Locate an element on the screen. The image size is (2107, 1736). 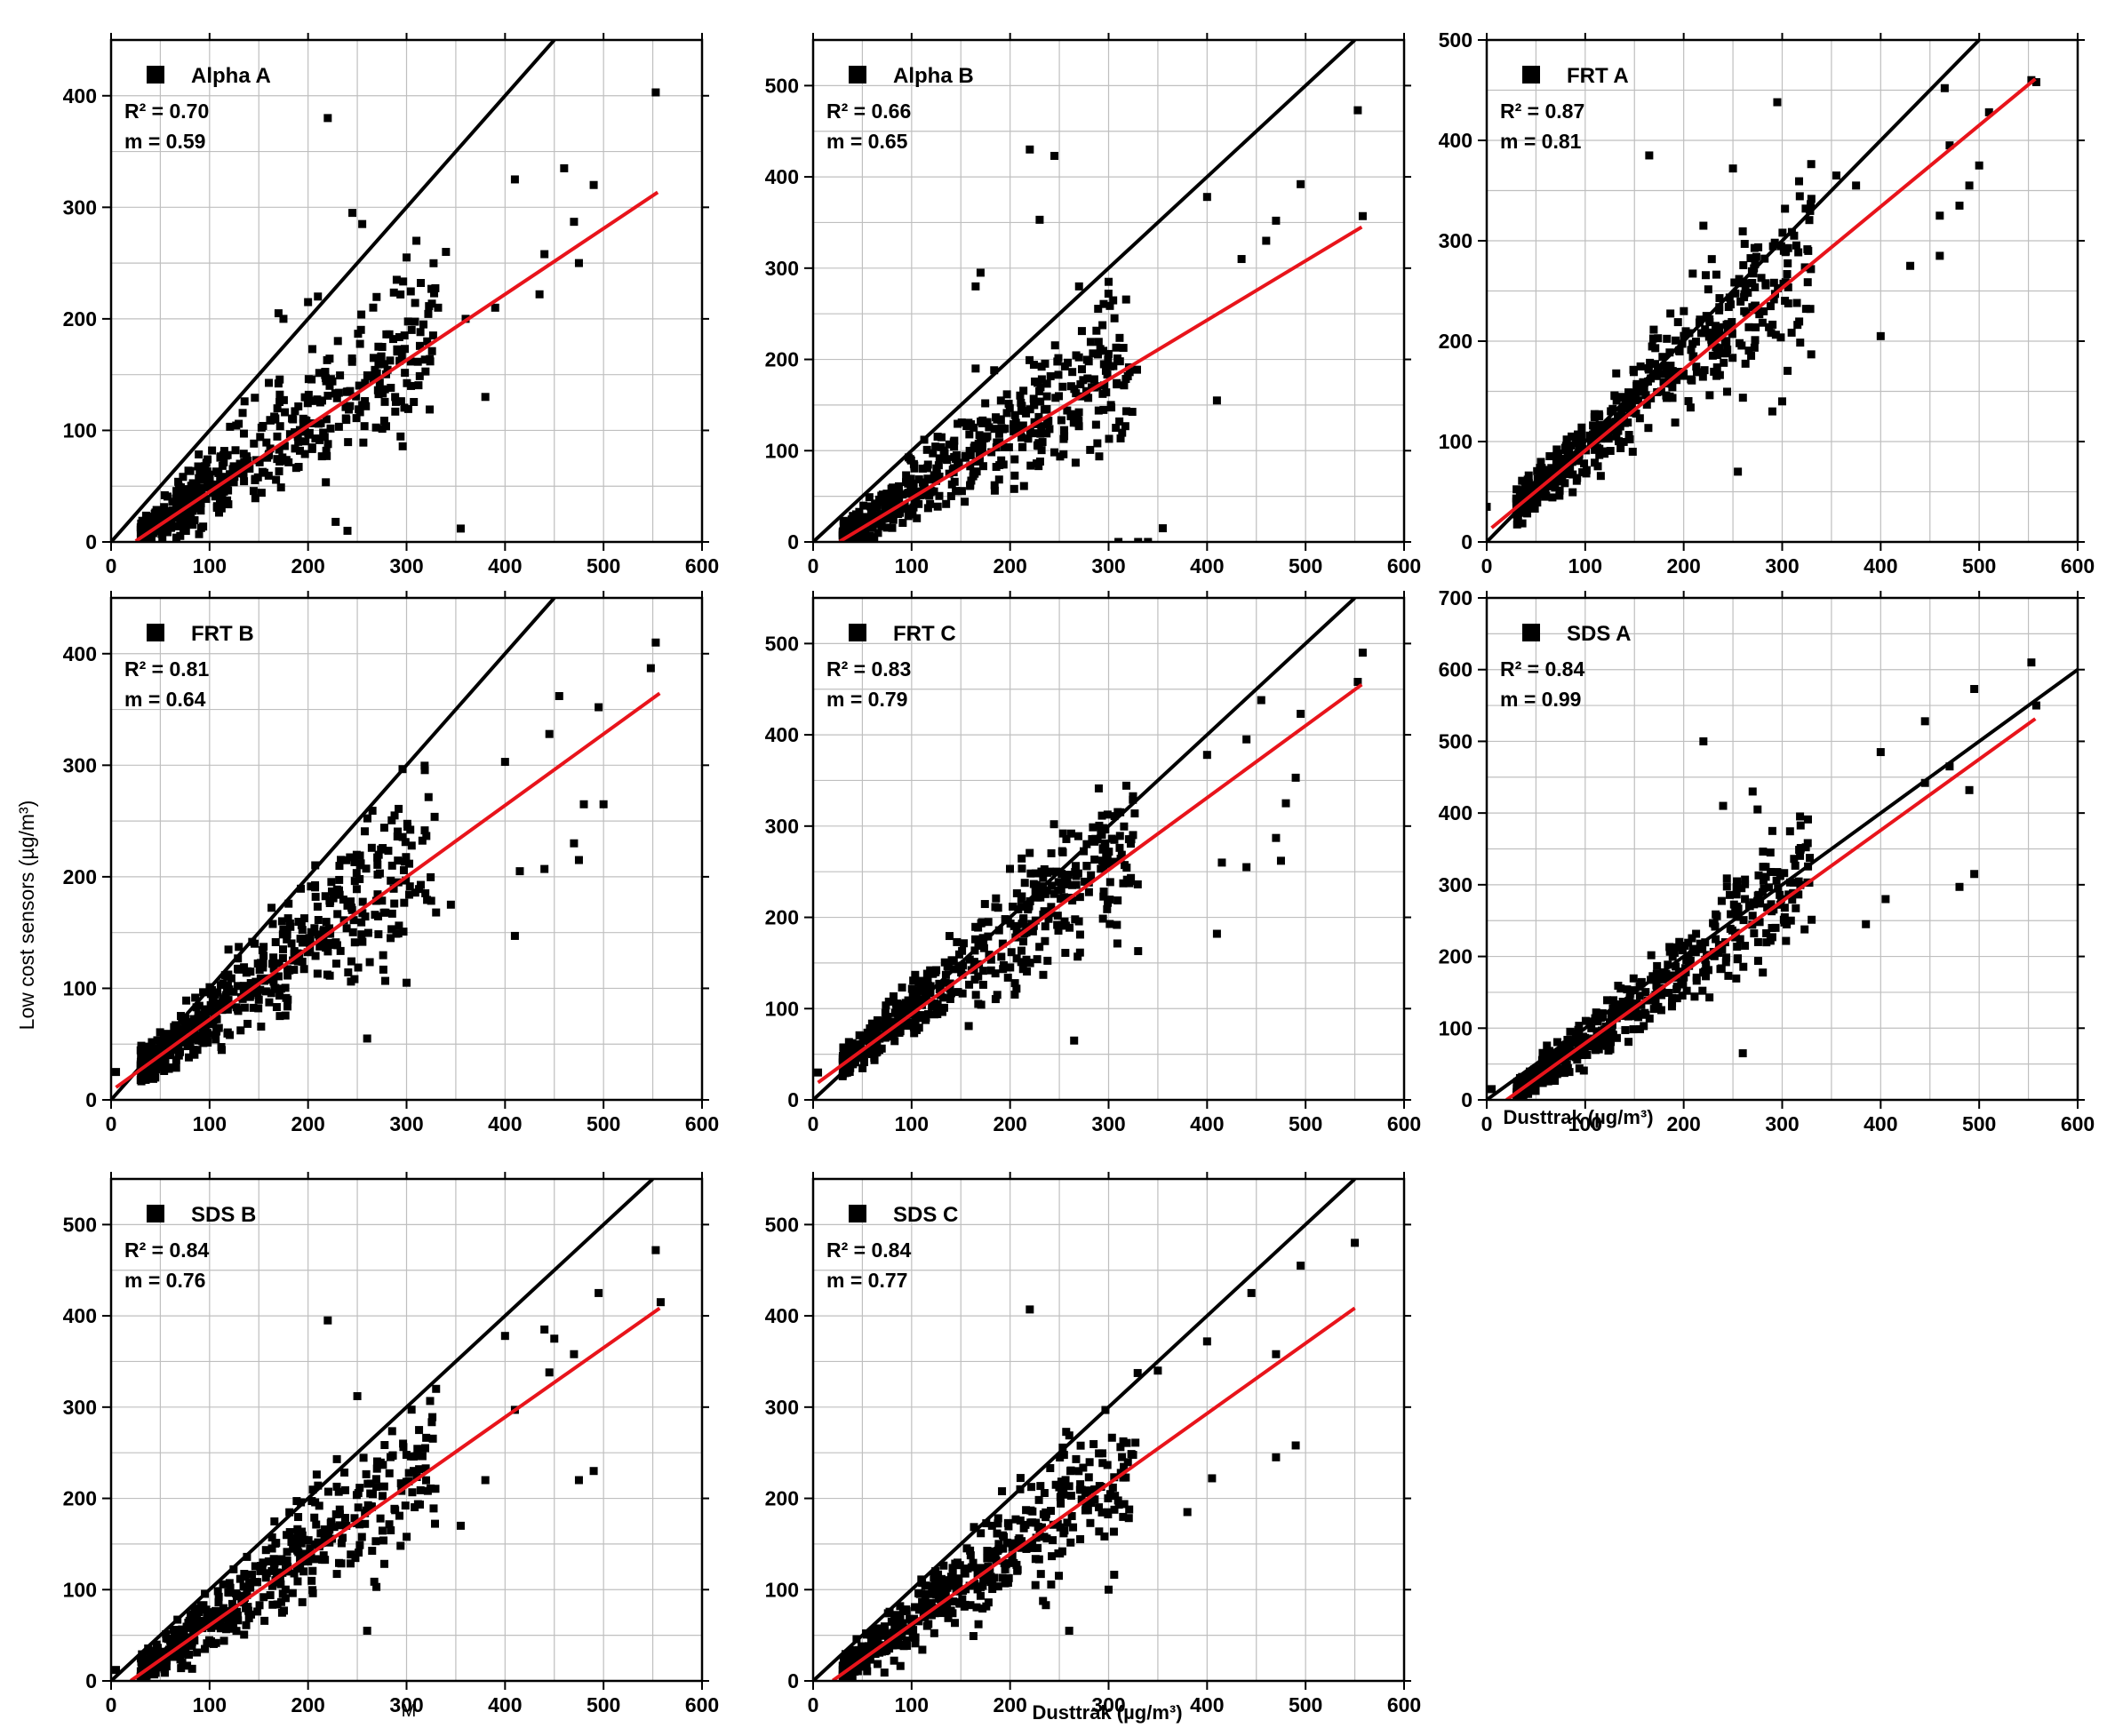
x-tick-label: 0 is located at coordinates (813, 1123).